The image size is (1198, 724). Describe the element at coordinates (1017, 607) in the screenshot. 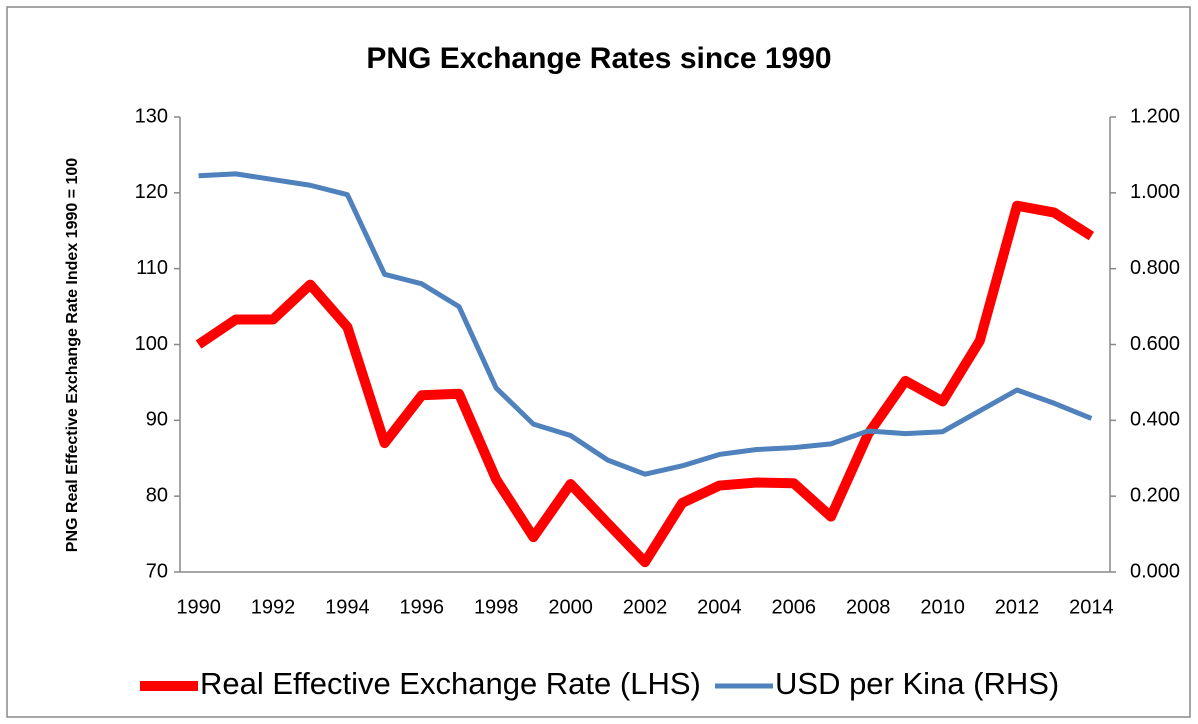

I see `x-tick-label: 2012` at that location.